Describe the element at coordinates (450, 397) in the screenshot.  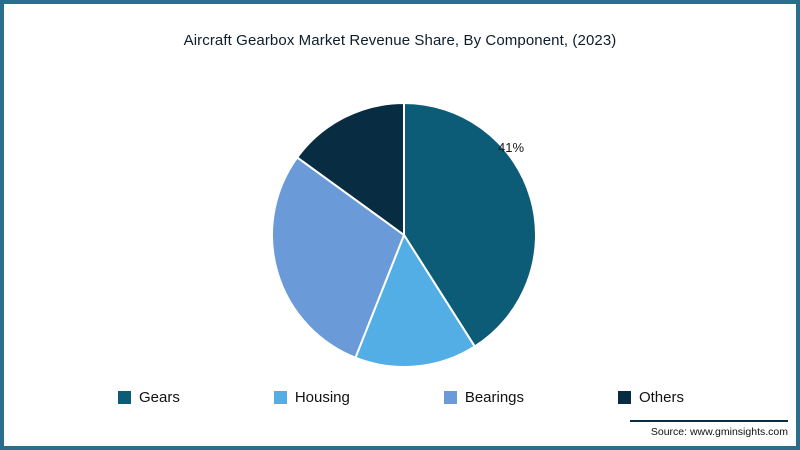
I see `legend-swatch-bearings` at that location.